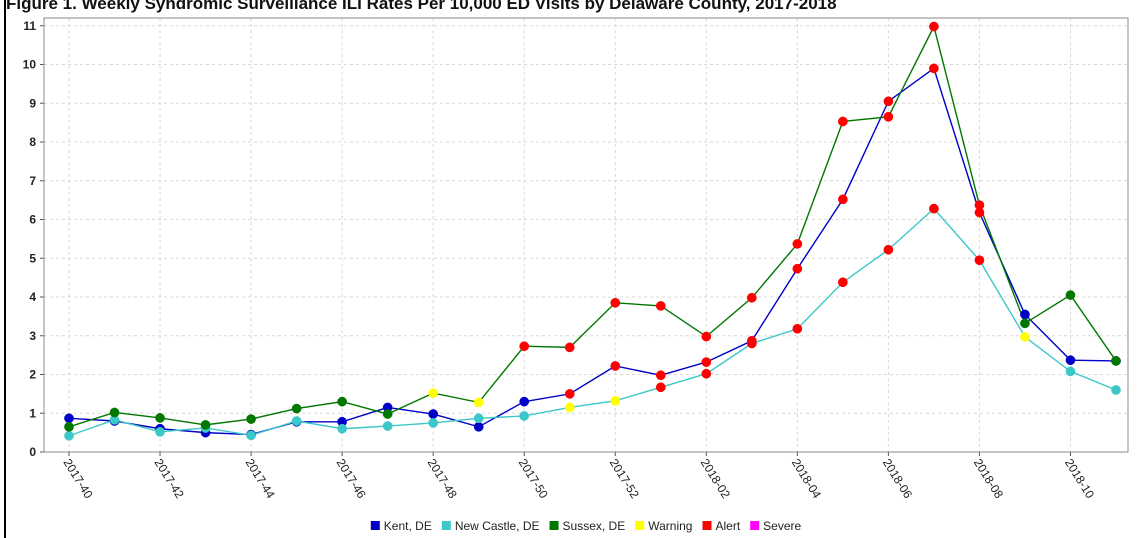 The height and width of the screenshot is (538, 1138). I want to click on y-tick-label: 5, so click(32, 258).